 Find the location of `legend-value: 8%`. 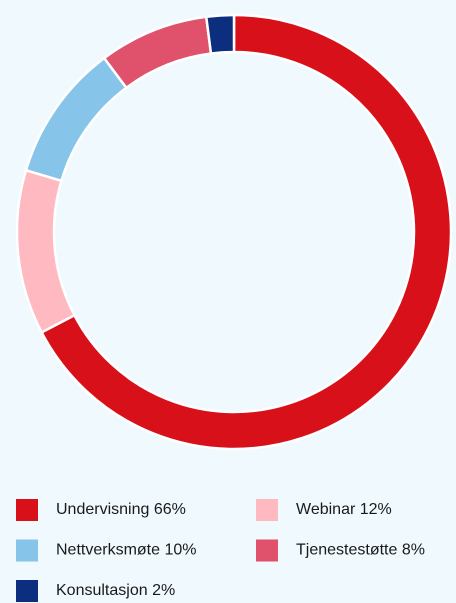

legend-value: 8% is located at coordinates (413, 550).